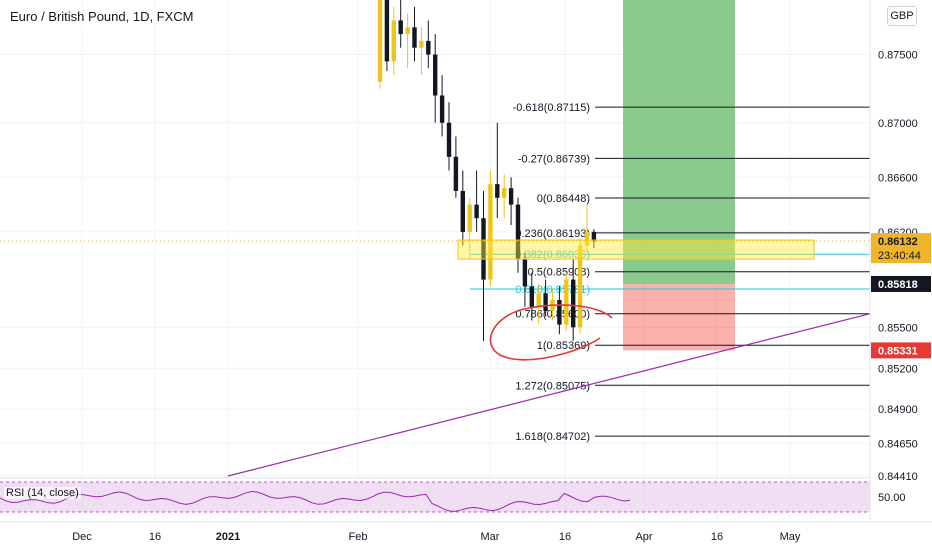 The width and height of the screenshot is (932, 550). What do you see at coordinates (898, 285) in the screenshot?
I see `entry-price-label: 0.85818` at bounding box center [898, 285].